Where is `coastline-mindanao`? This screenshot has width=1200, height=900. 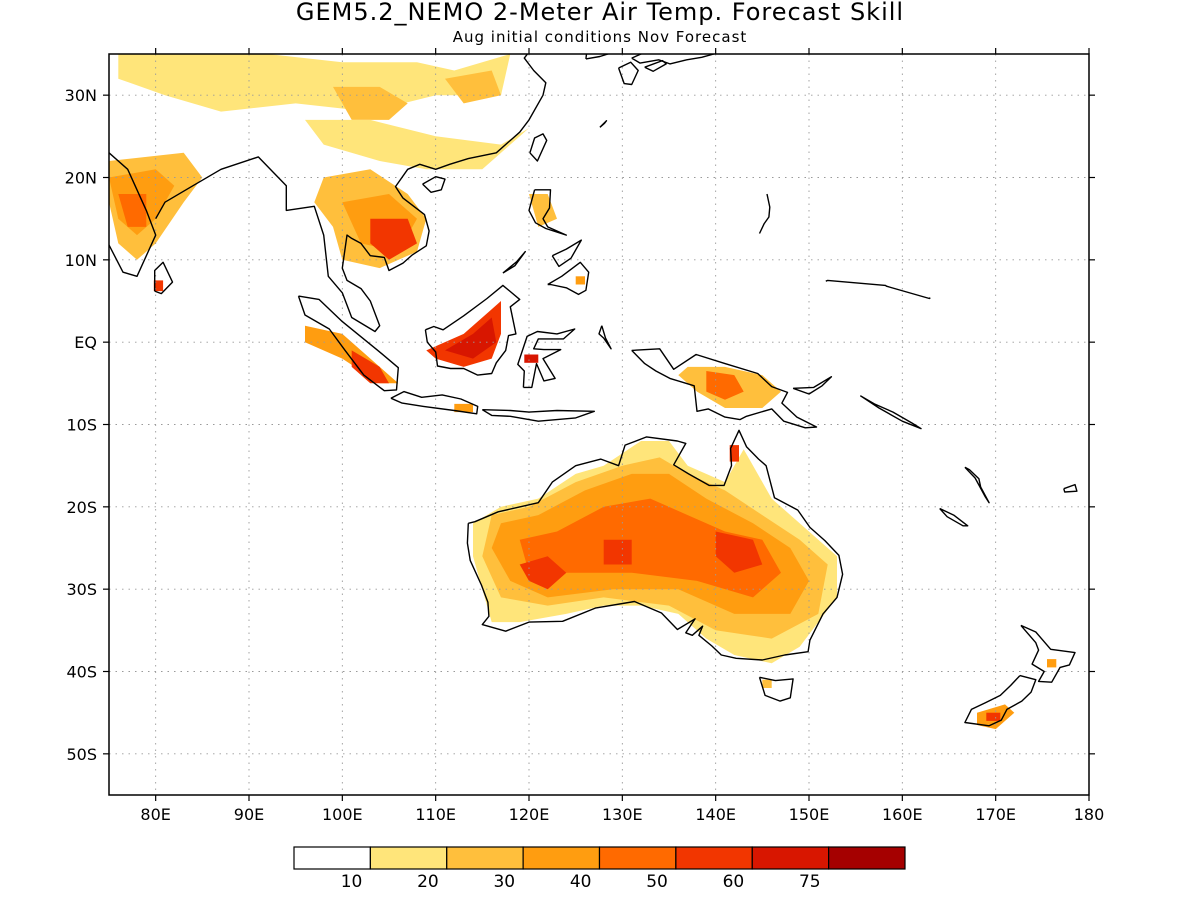 coastline-mindanao is located at coordinates (568, 278).